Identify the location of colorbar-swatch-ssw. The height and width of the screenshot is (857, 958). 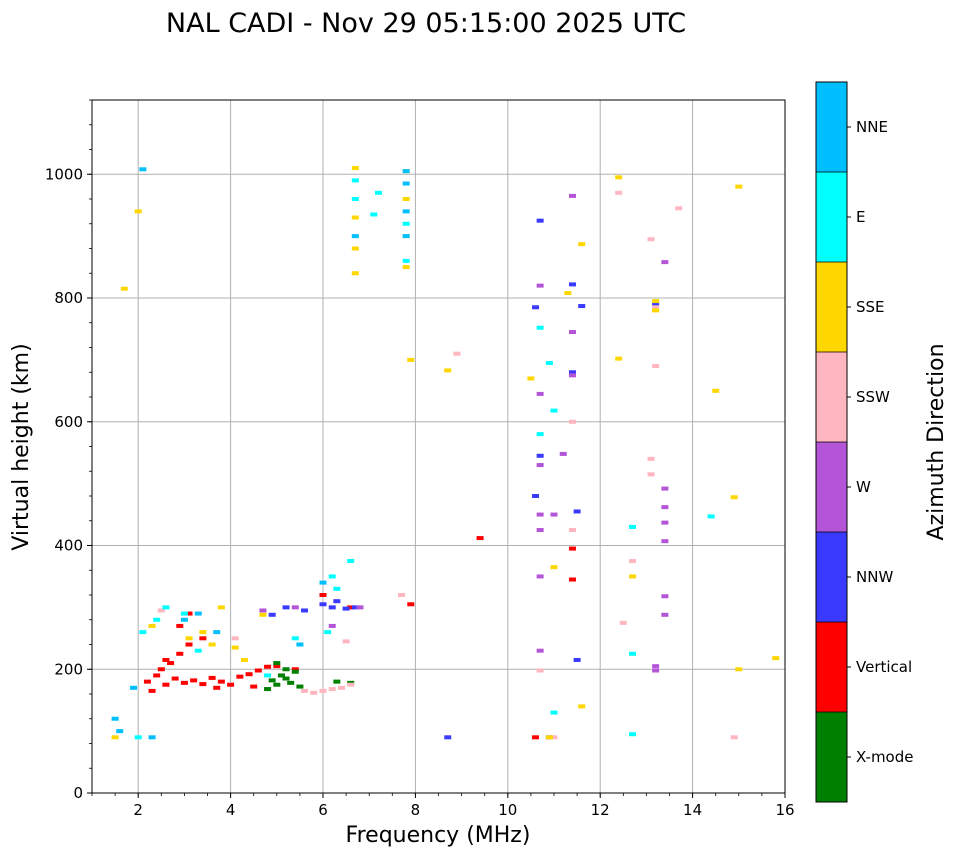
(831, 397).